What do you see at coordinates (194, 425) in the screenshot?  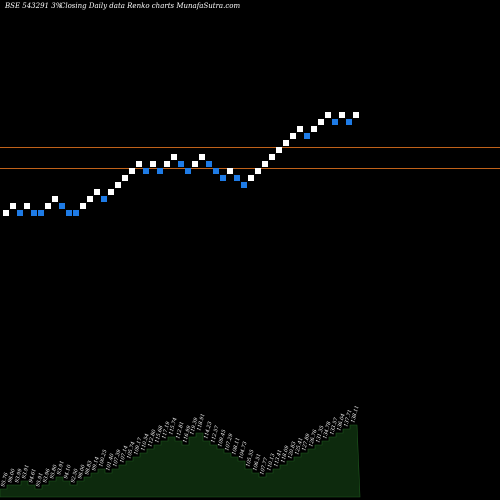 I see `volume-label: 119.39` at bounding box center [194, 425].